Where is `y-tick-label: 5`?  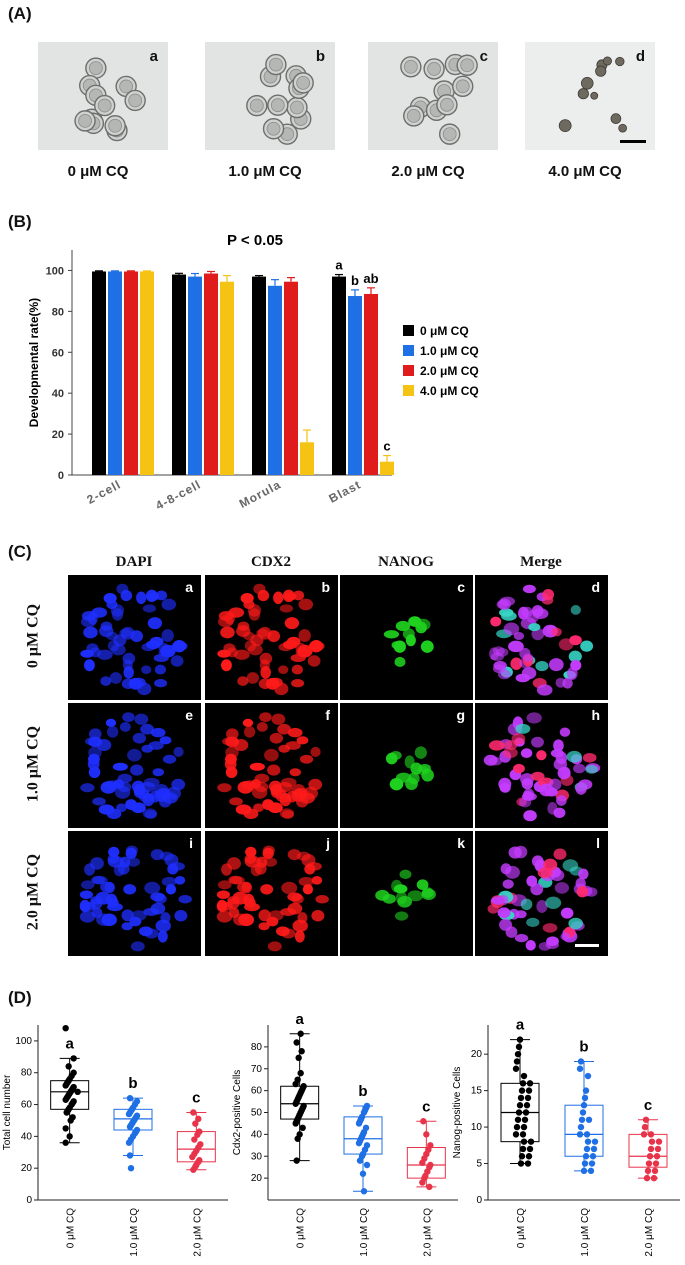
y-tick-label: 5 is located at coordinates (479, 1164).